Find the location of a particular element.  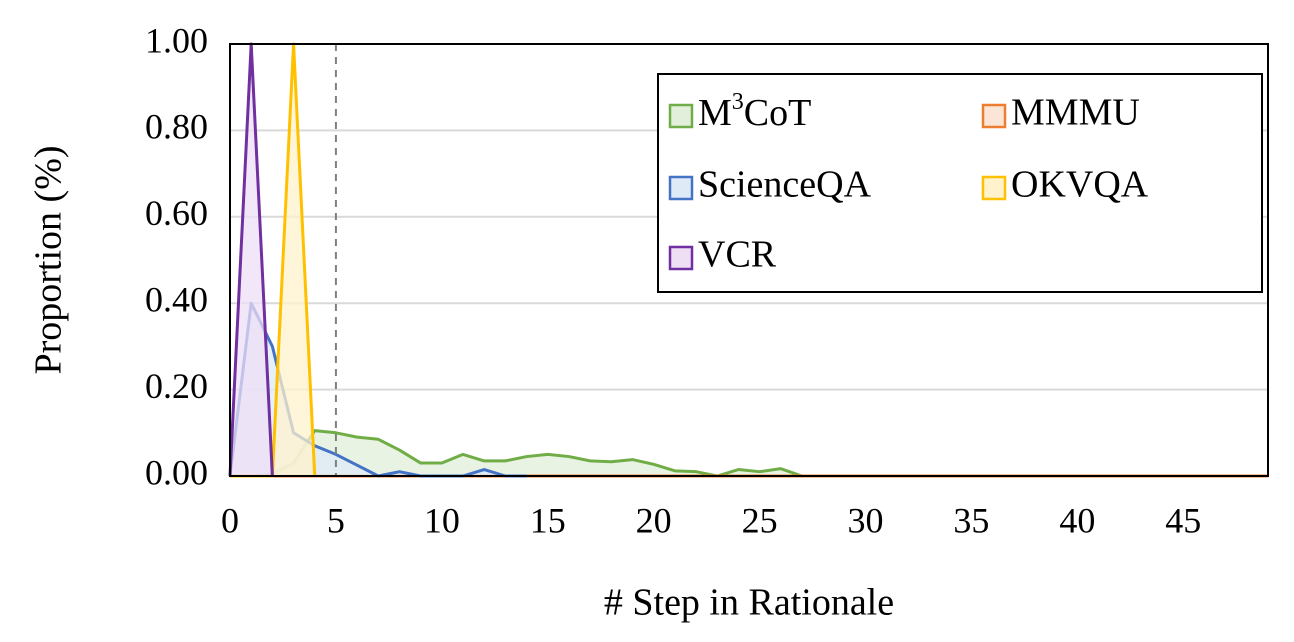

legend-item: ScienceQA is located at coordinates (770, 185).